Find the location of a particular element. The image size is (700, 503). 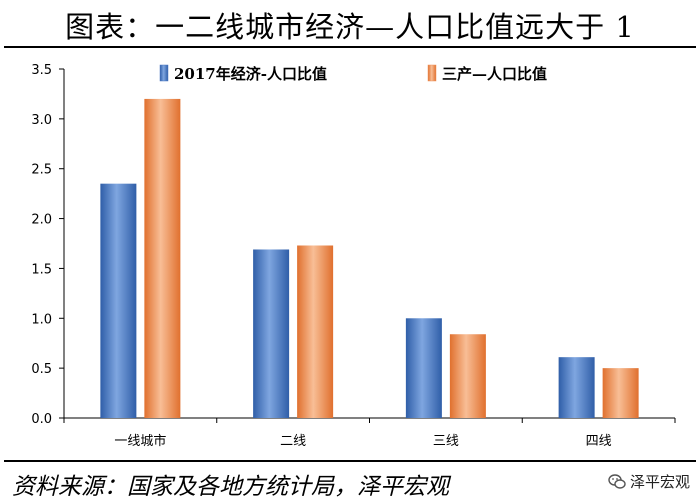

y-tick-label: 1.0 is located at coordinates (41, 319).